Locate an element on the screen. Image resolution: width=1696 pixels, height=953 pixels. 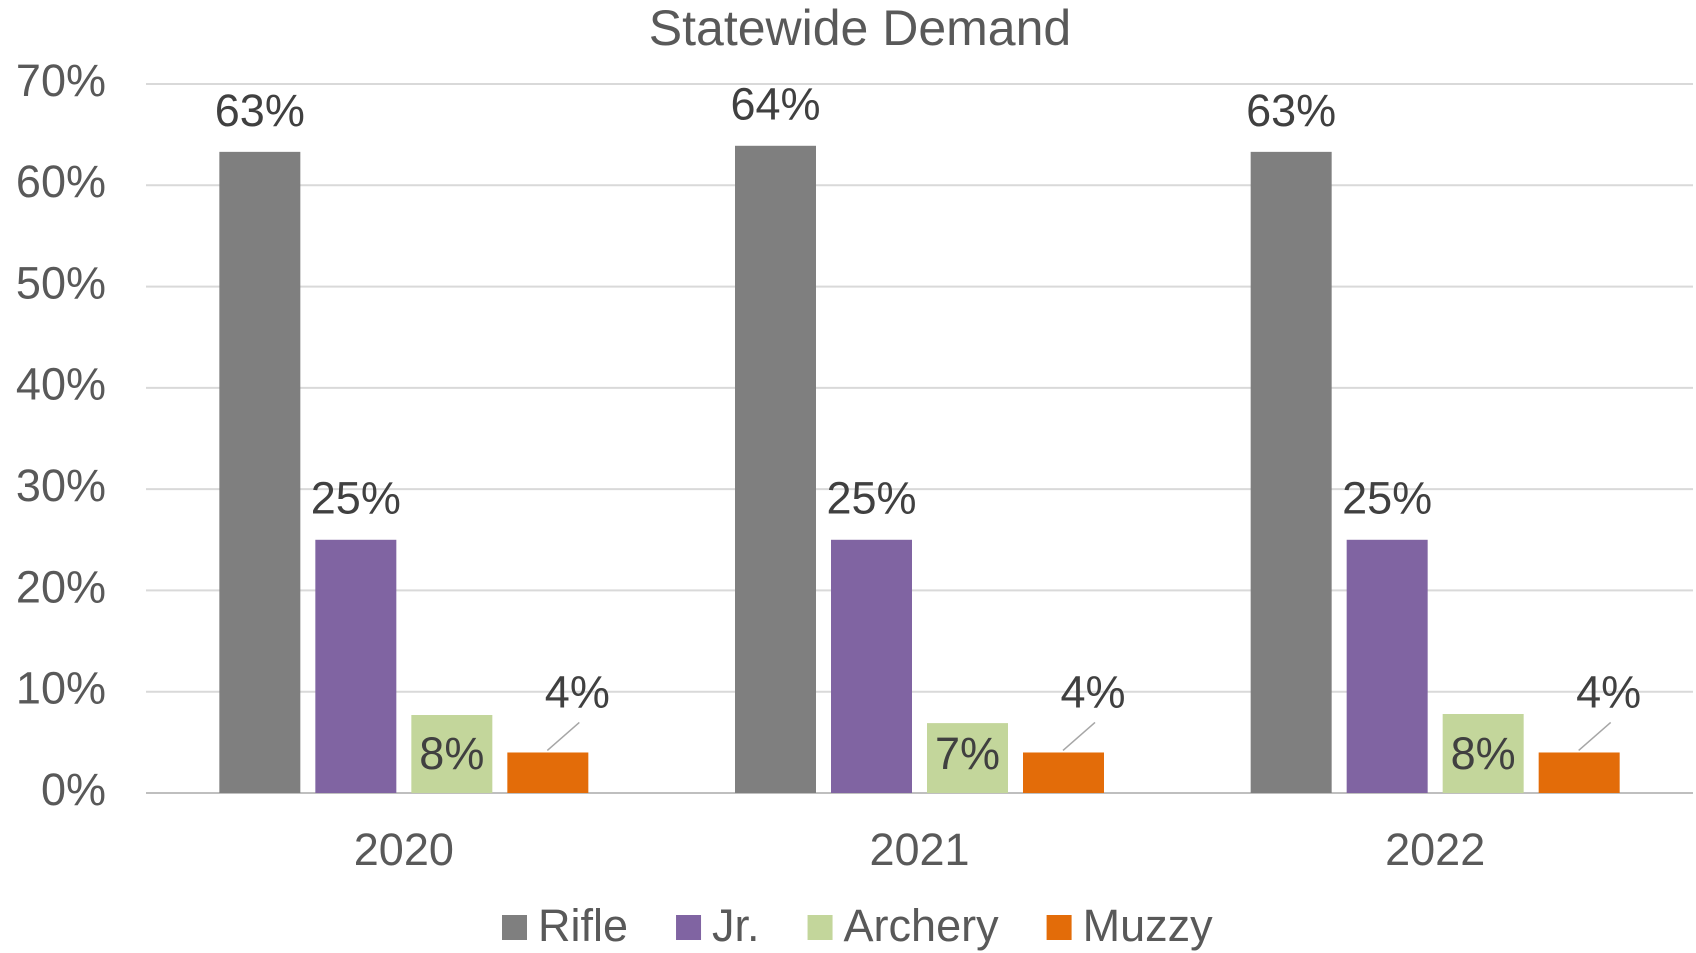
legend-label: Archery is located at coordinates (922, 925).